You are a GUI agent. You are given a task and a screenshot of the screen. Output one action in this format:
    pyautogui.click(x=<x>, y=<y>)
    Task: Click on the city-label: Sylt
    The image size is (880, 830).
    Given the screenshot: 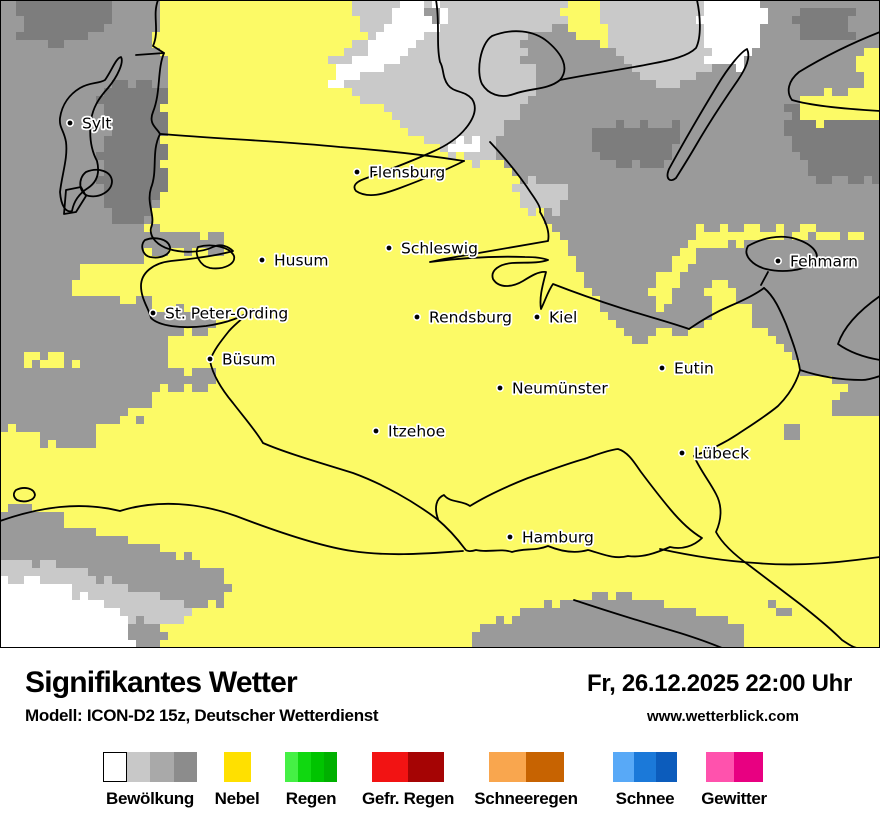 What is the action you would take?
    pyautogui.click(x=96, y=124)
    